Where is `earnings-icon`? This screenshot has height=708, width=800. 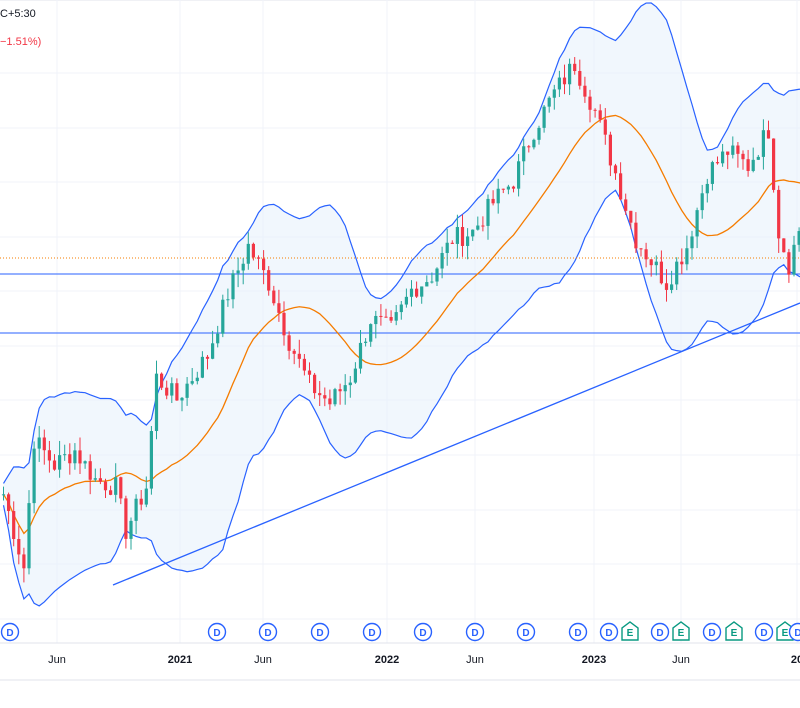
earnings-icon is located at coordinates (785, 631).